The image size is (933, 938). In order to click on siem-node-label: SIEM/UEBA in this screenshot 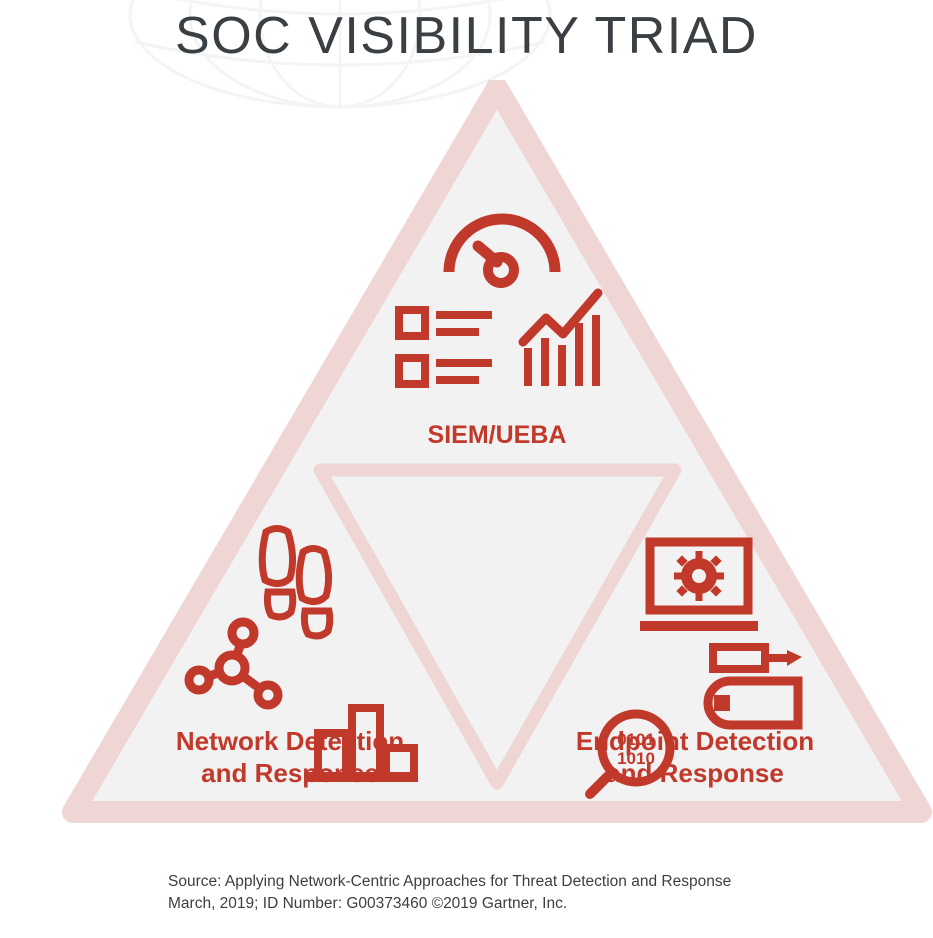, I will do `click(497, 435)`.